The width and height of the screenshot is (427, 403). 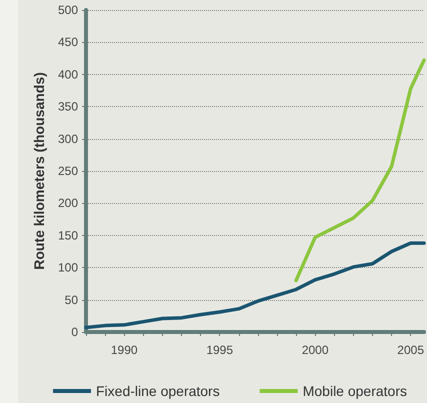 What do you see at coordinates (220, 350) in the screenshot?
I see `x-tick-label: 1995` at bounding box center [220, 350].